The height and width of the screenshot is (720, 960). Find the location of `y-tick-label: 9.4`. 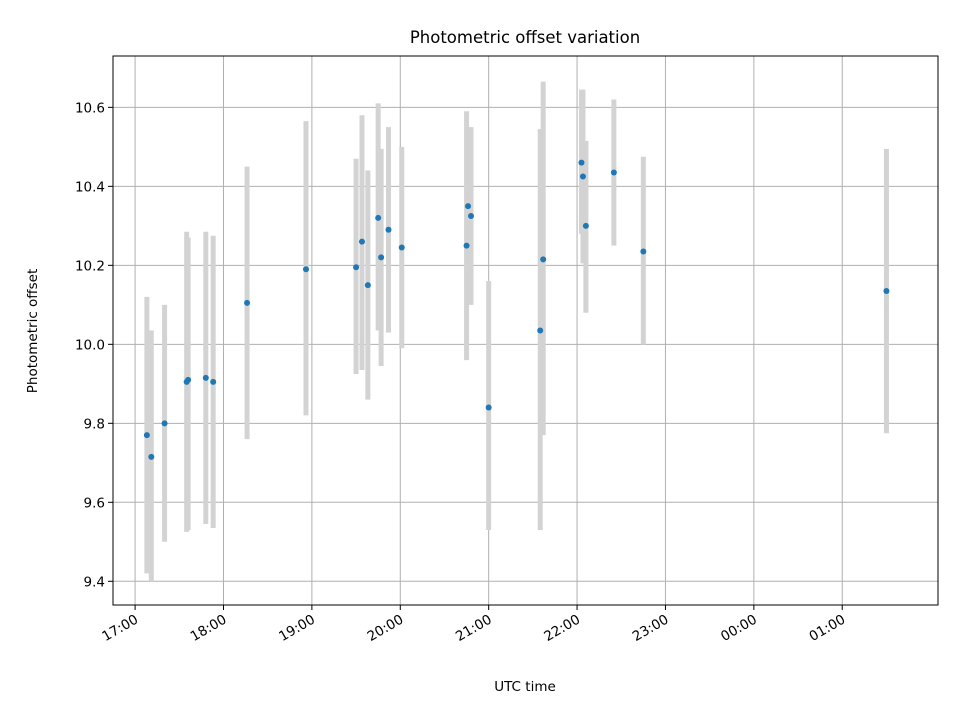

y-tick-label: 9.4 is located at coordinates (94, 582).